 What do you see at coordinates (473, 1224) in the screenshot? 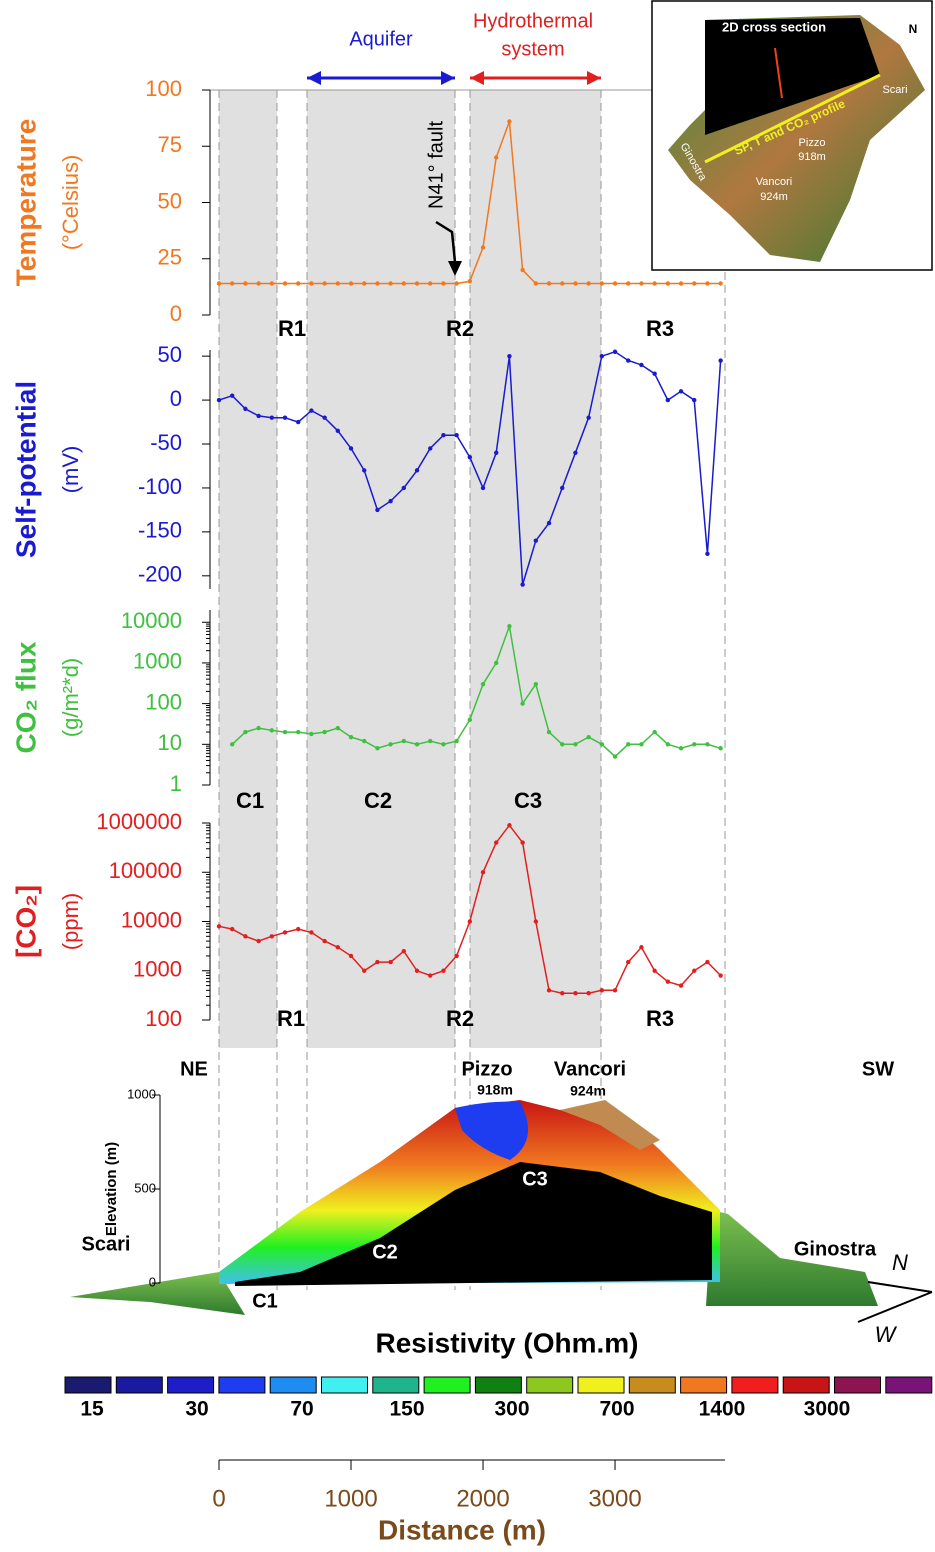
I see `resistive-body` at bounding box center [473, 1224].